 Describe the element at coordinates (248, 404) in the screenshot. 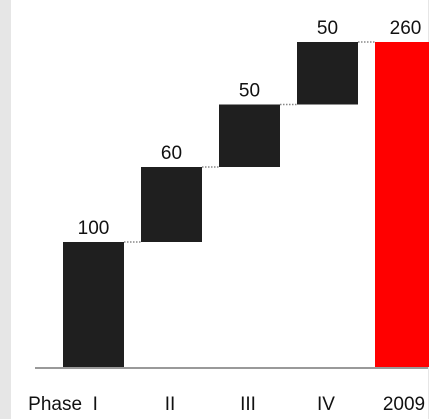

I see `category-label-3: III` at that location.